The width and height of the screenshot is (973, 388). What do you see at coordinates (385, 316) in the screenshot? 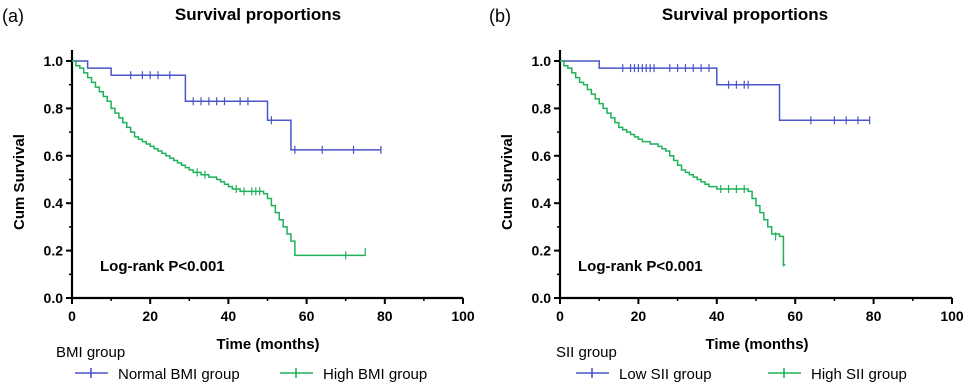
I see `panel-a-x-tick-label: 80` at bounding box center [385, 316].